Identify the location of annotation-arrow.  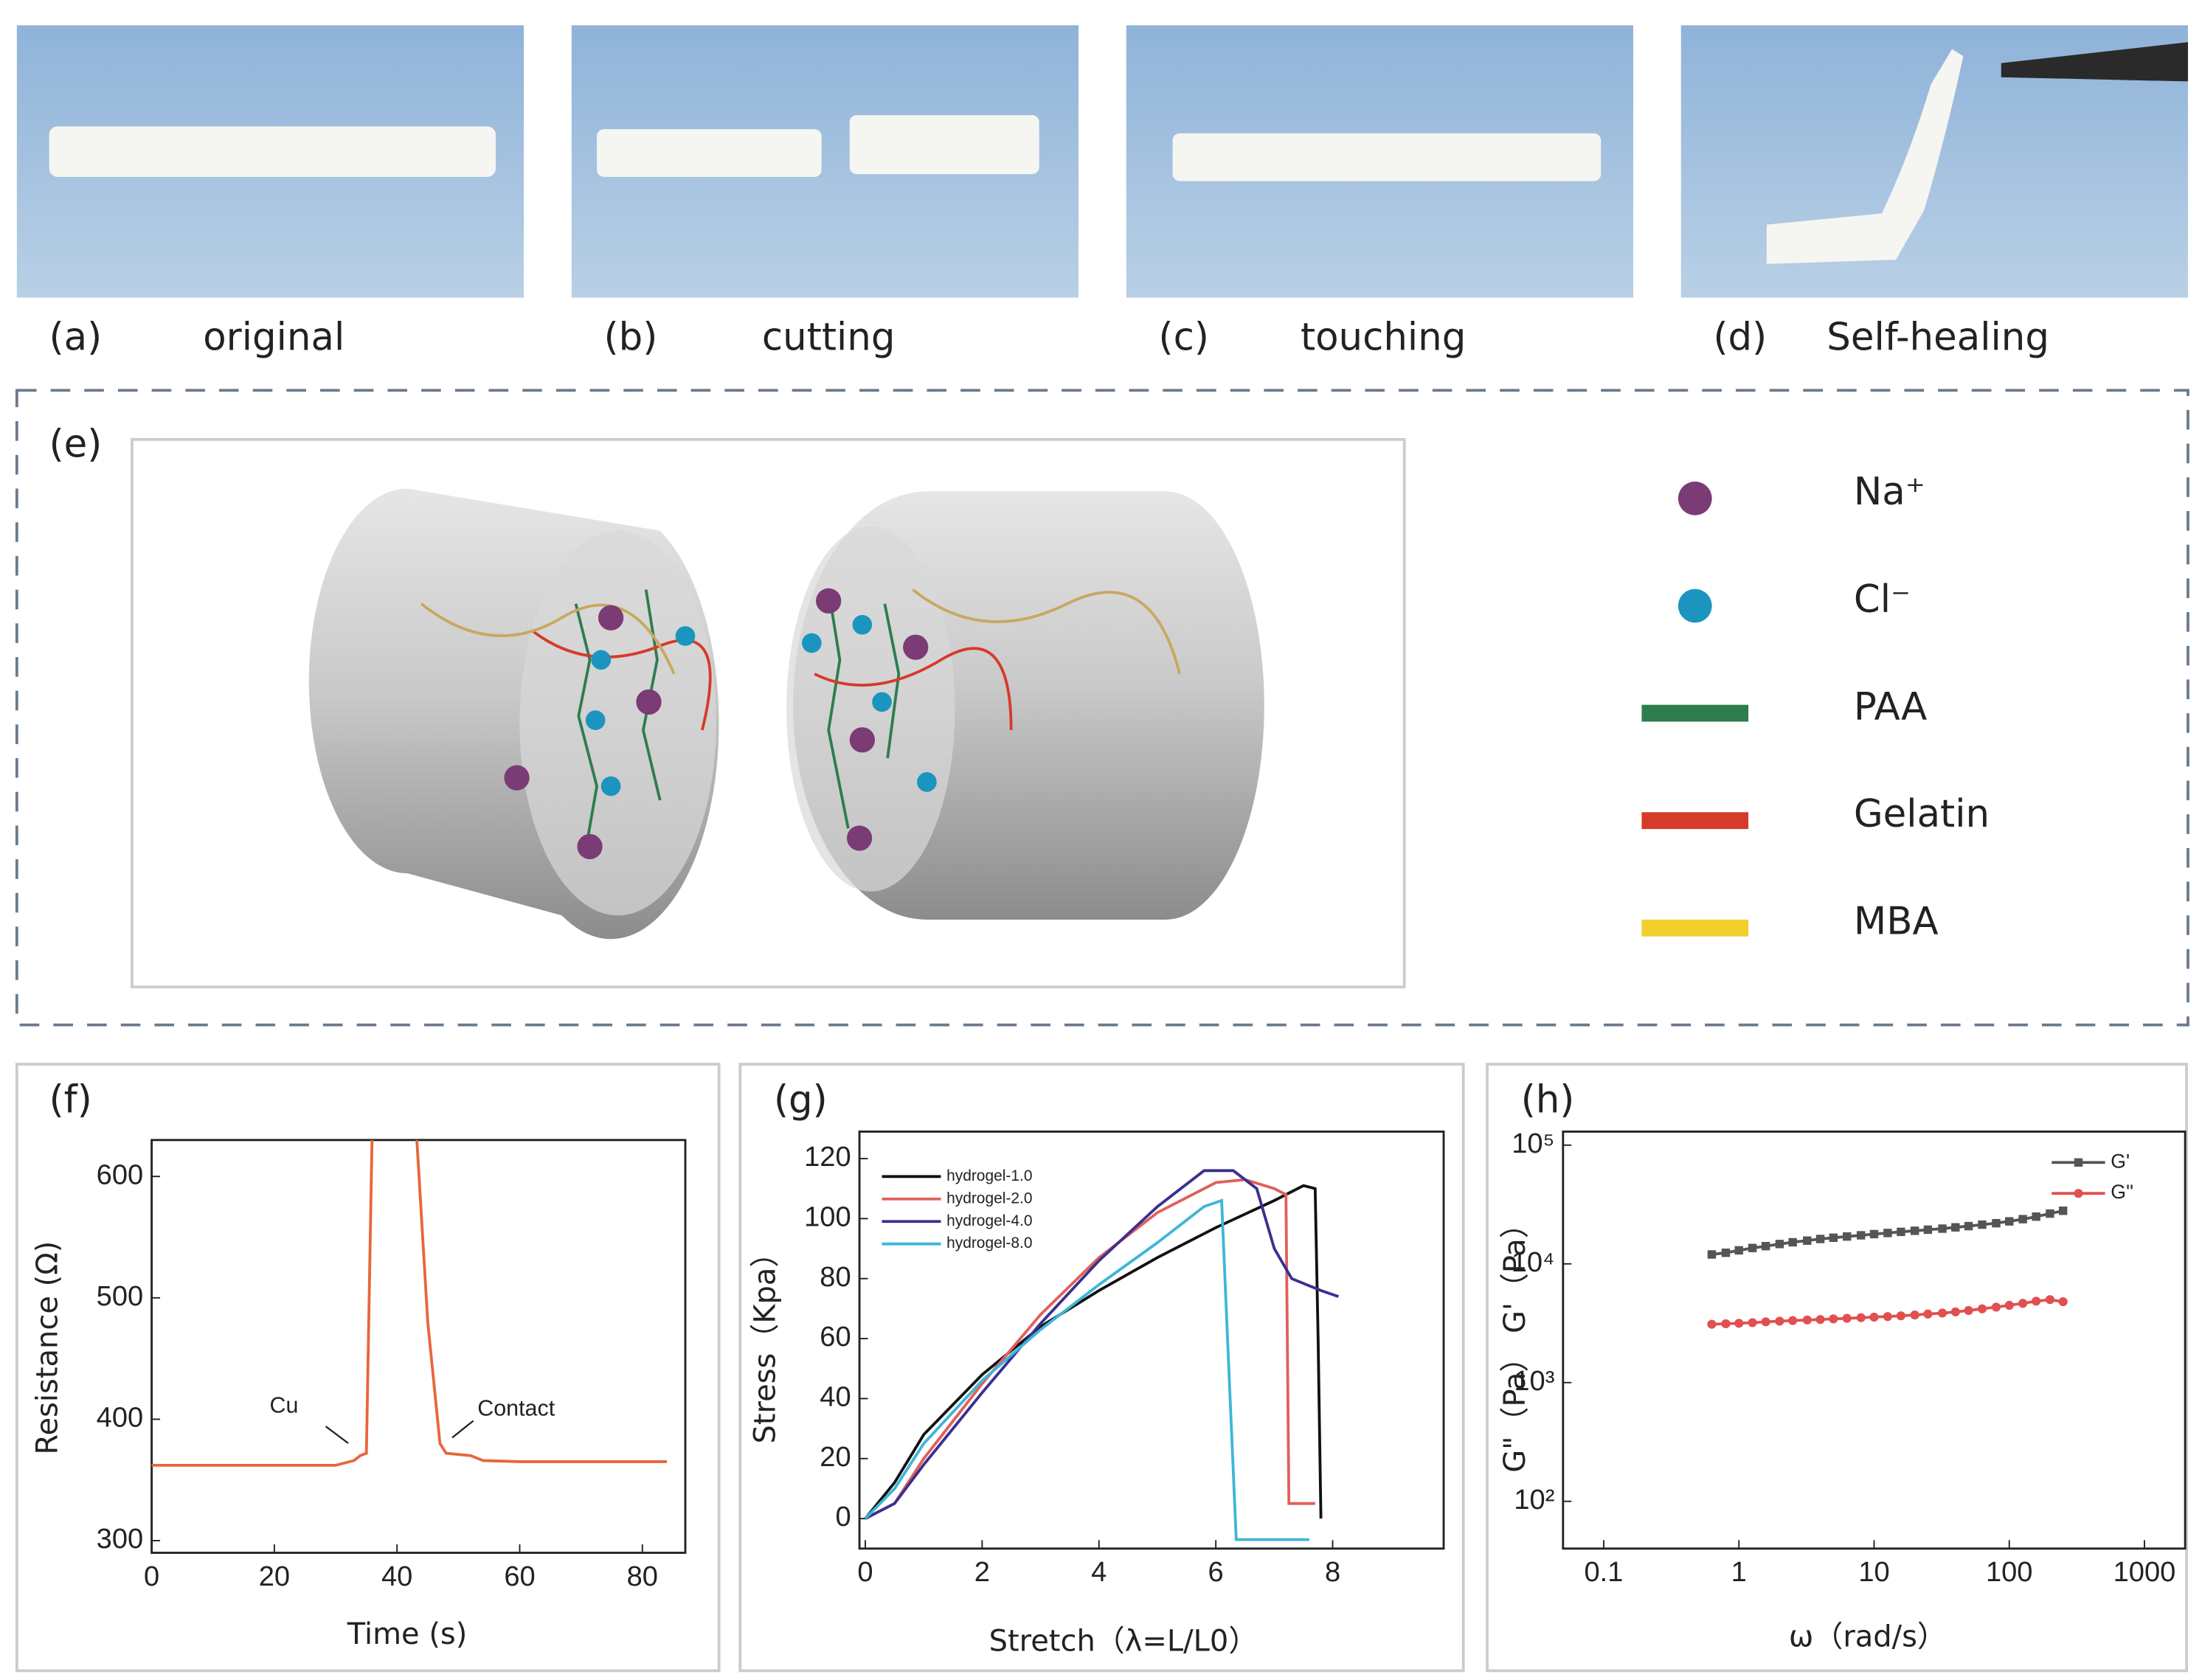
(462, 1430).